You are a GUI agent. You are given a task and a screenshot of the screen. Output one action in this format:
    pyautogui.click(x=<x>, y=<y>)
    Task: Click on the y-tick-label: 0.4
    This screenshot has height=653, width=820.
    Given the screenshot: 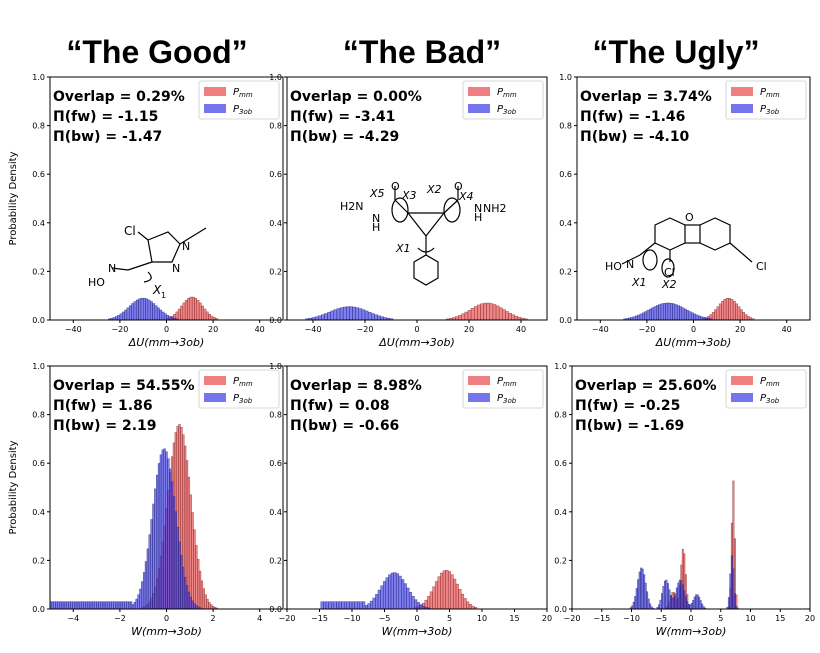 What is the action you would take?
    pyautogui.click(x=275, y=223)
    